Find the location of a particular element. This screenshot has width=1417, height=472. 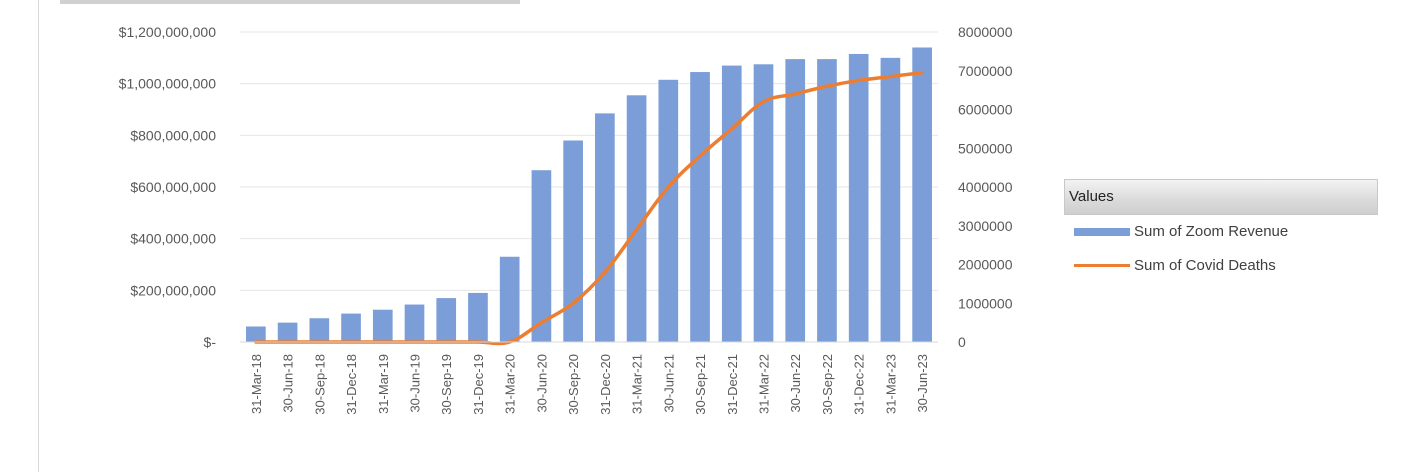

x-tick-label: 31-Mar-23 is located at coordinates (890, 384).